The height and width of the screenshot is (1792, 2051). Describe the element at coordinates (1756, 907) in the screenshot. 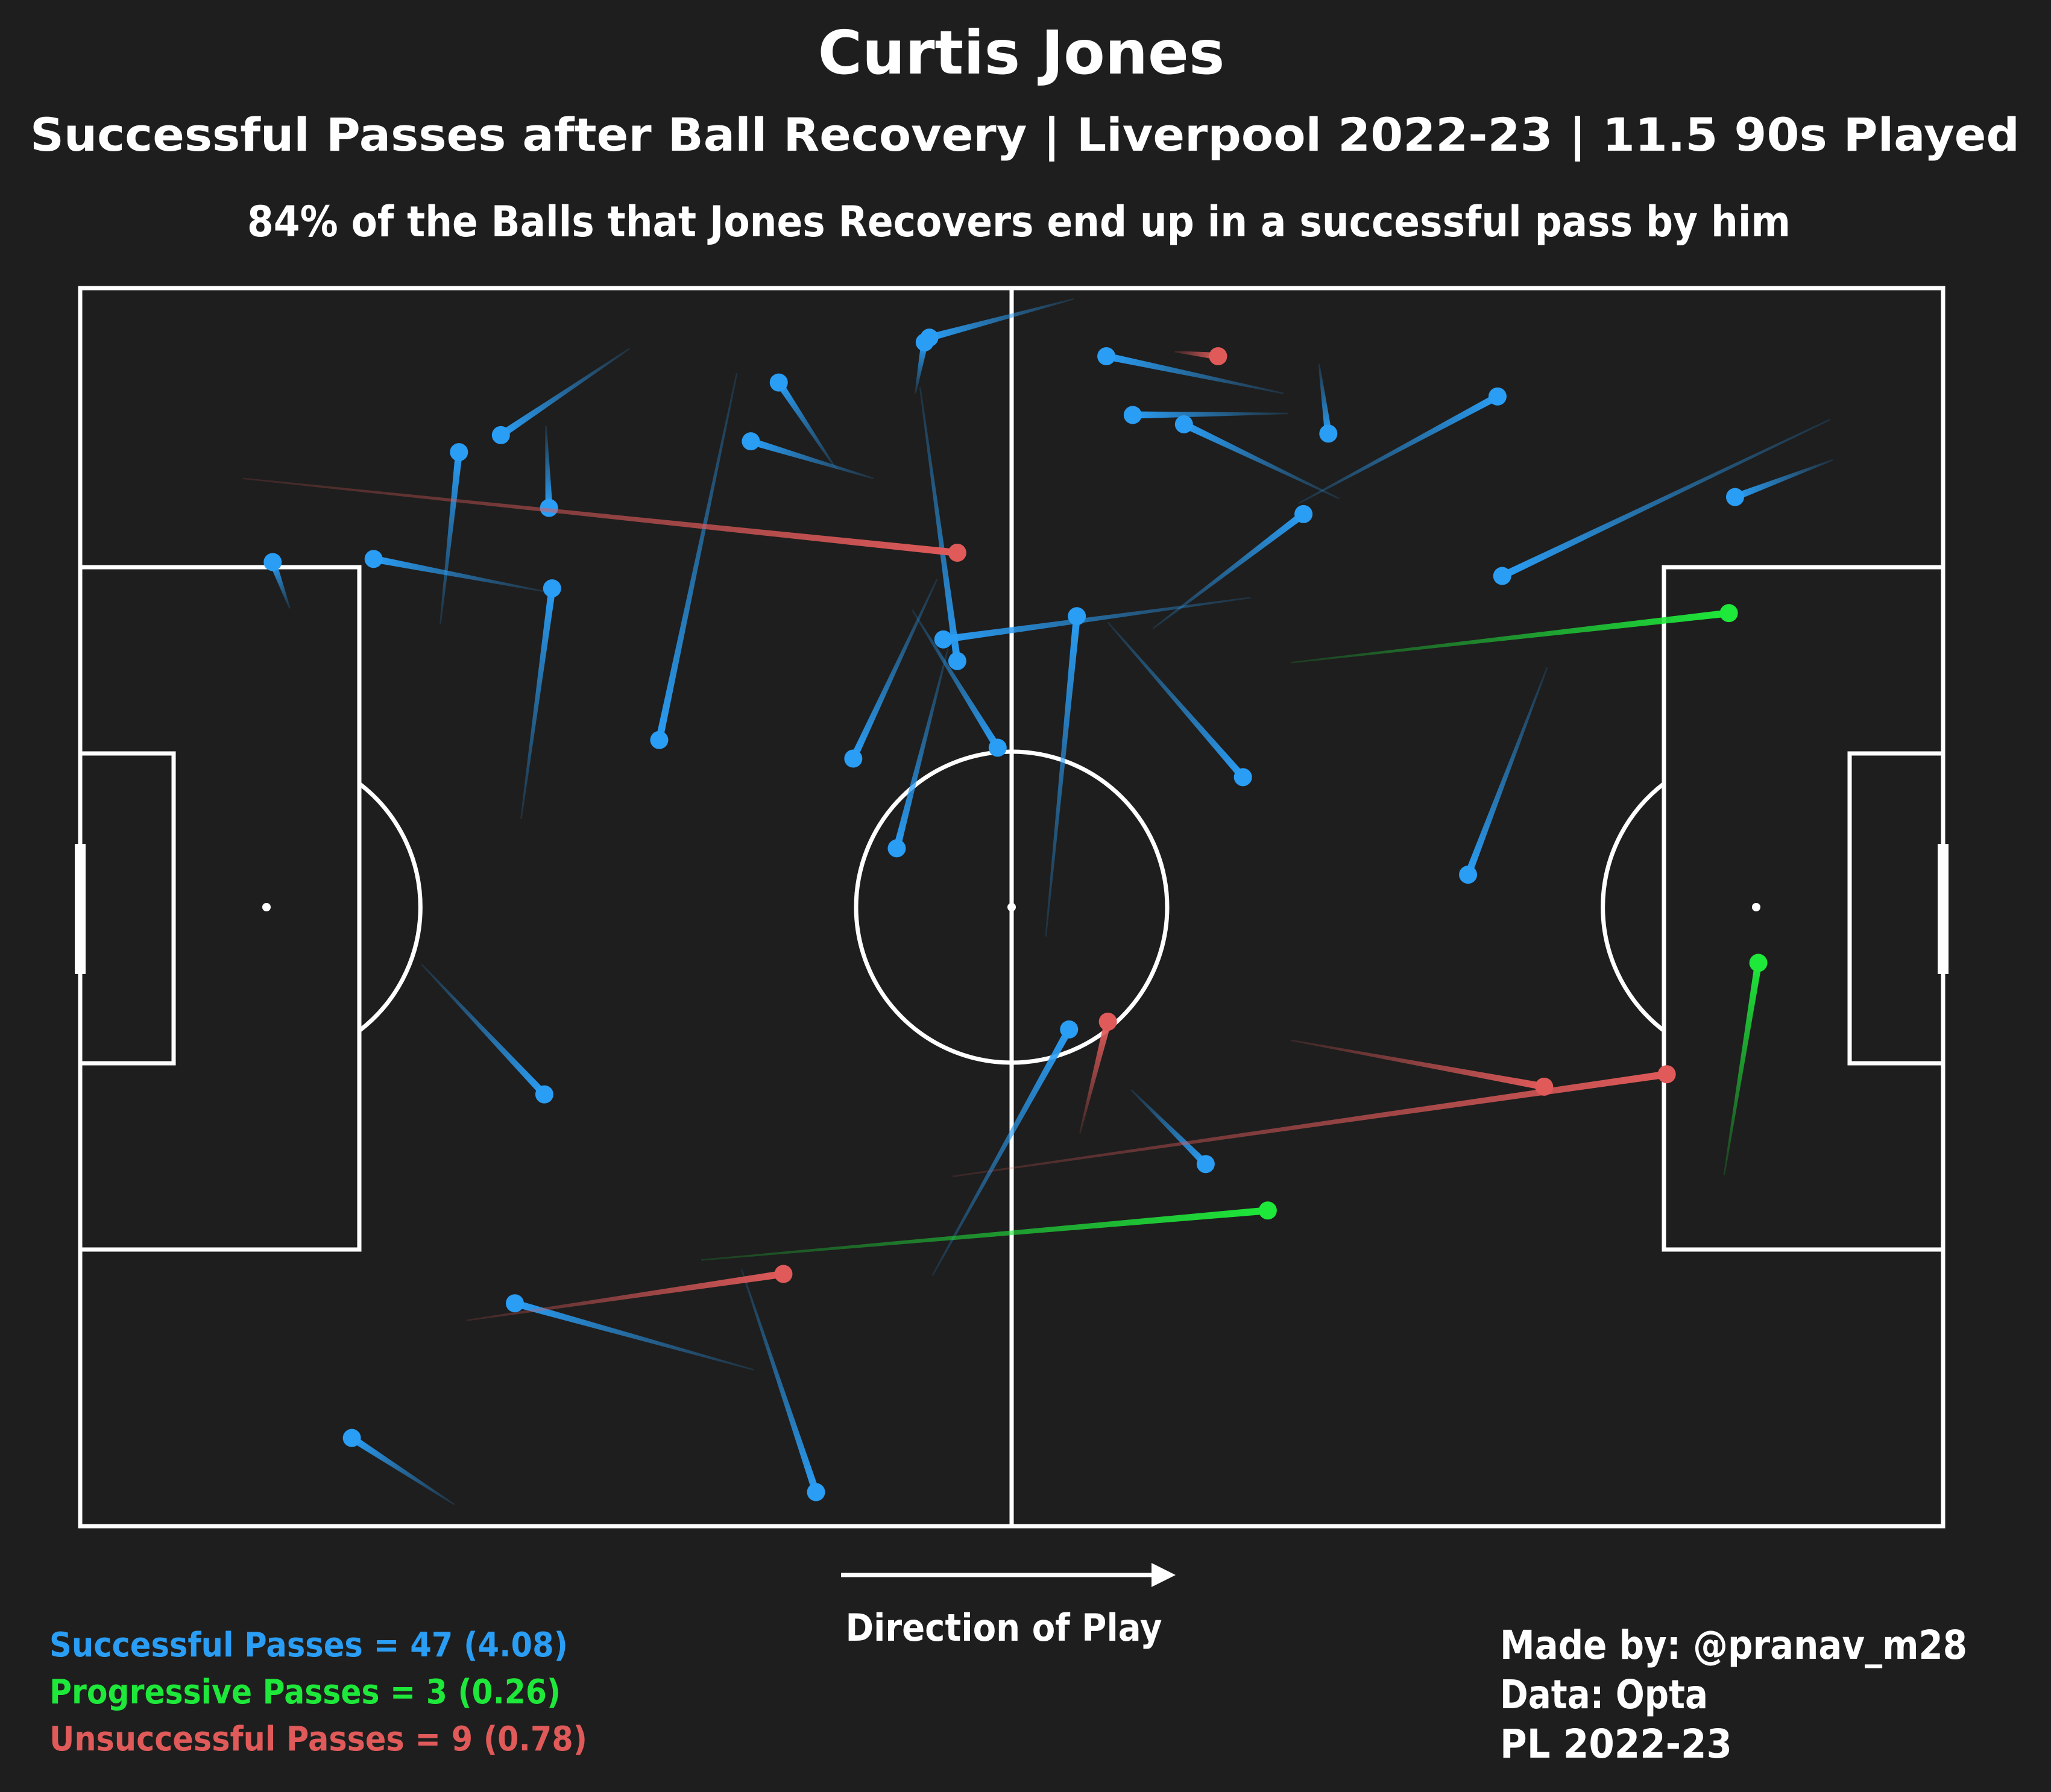

I see `right-penalty-spot` at that location.